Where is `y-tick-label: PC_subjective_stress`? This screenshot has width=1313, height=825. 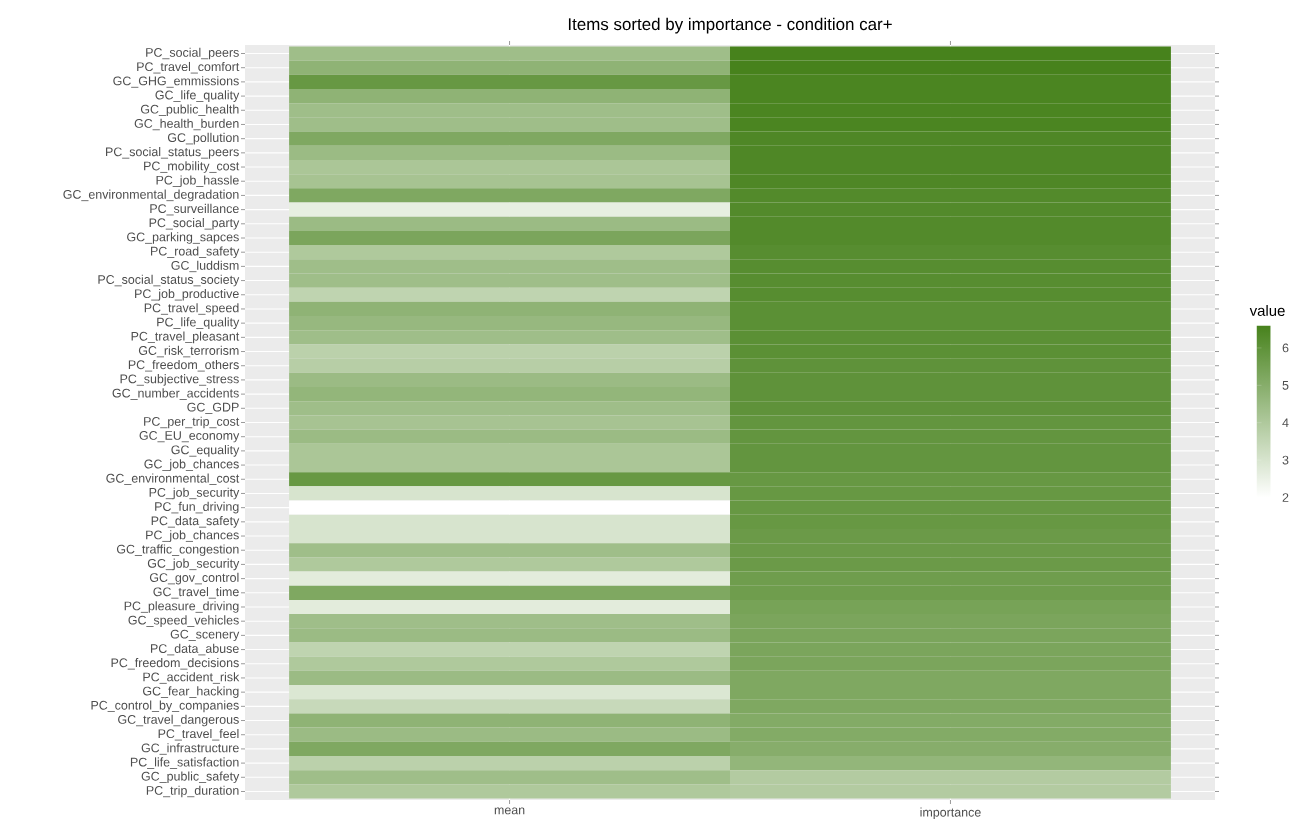
y-tick-label: PC_subjective_stress is located at coordinates (179, 380).